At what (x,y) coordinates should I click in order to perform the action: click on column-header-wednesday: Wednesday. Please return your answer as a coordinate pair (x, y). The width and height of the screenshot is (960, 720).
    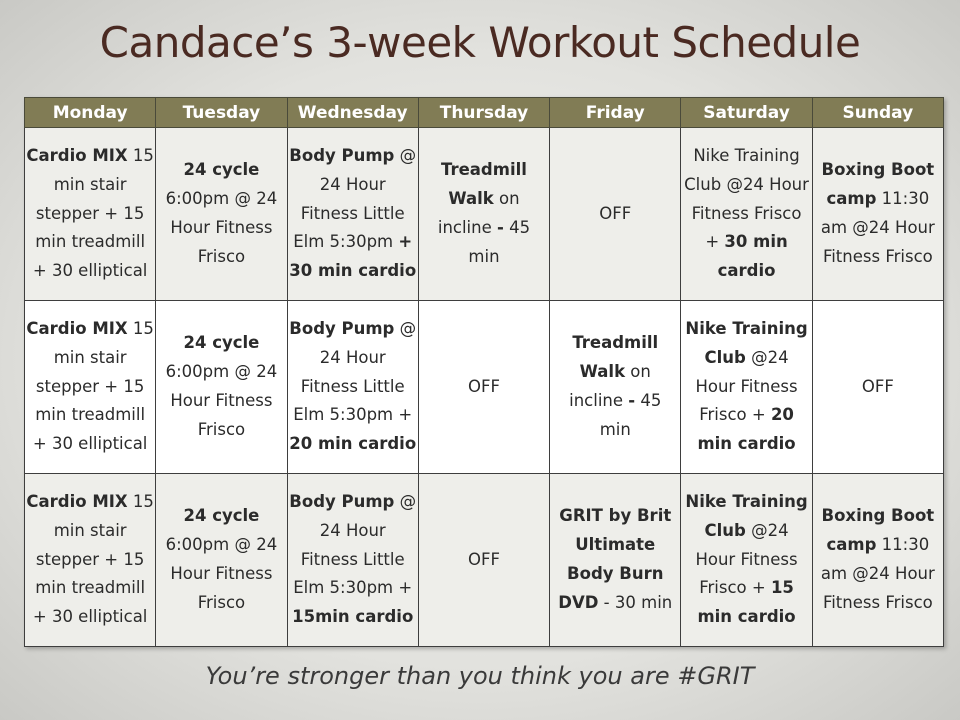
    Looking at the image, I should click on (352, 112).